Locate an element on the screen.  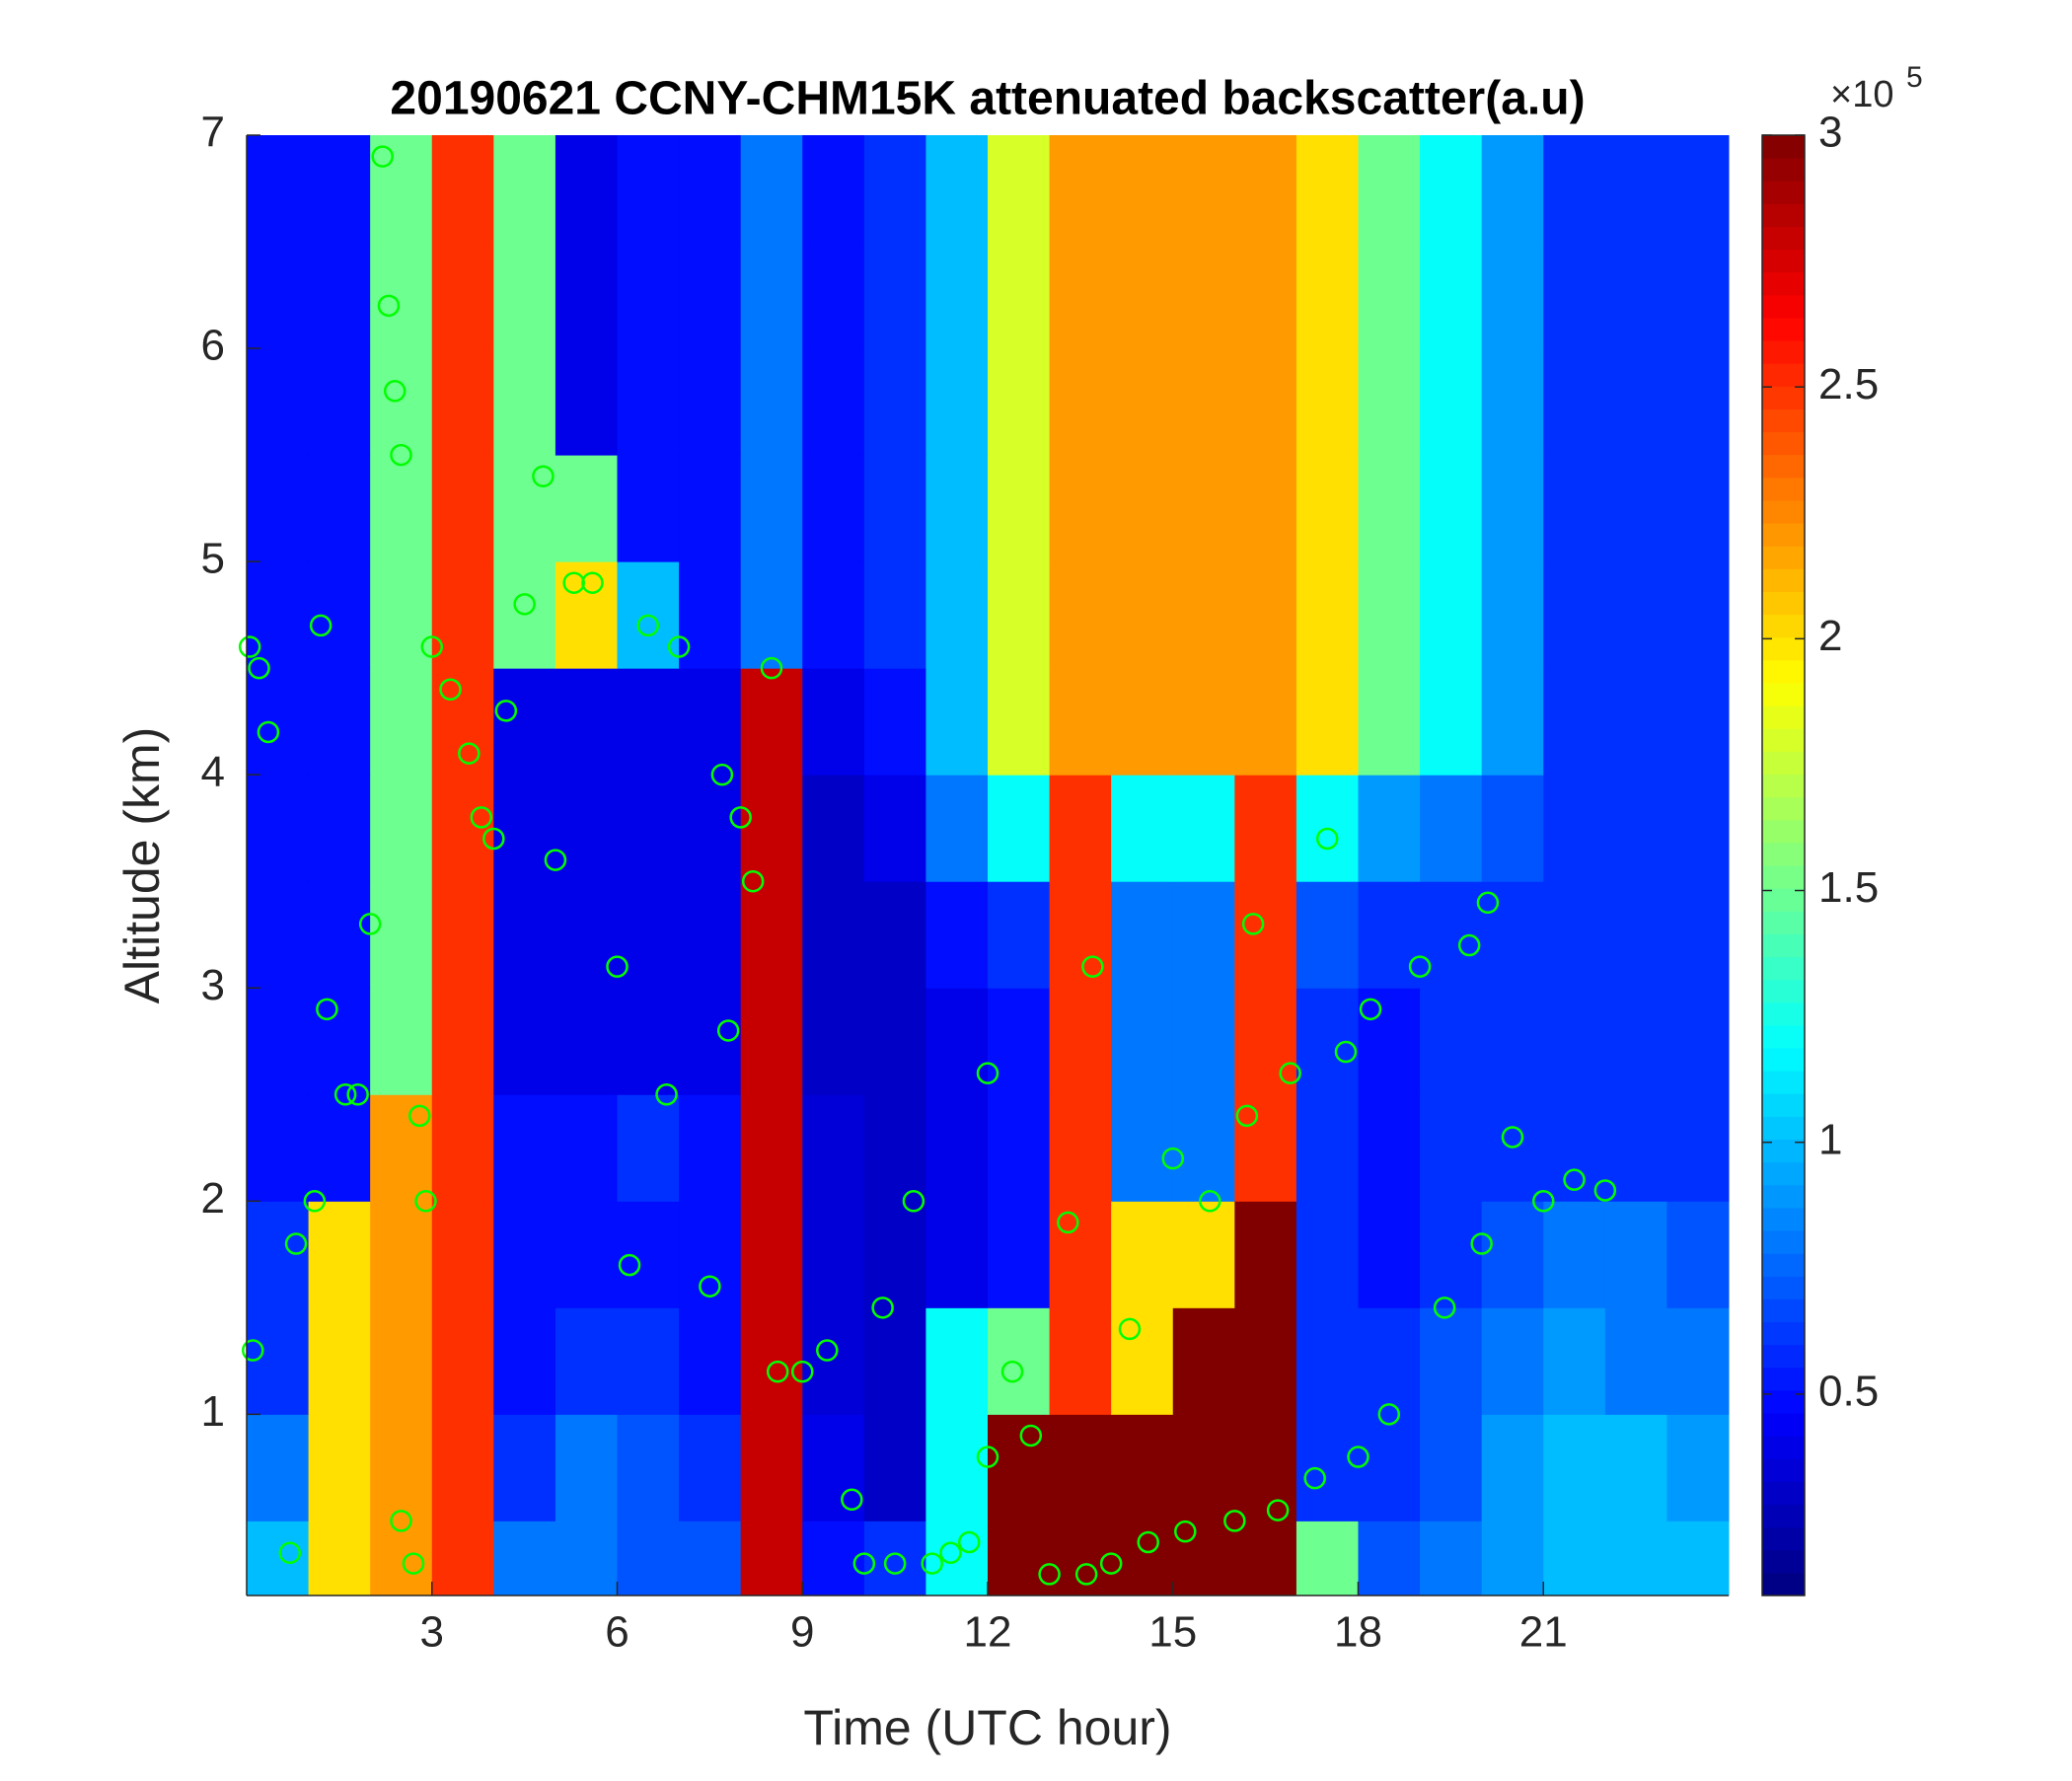
y-tick-label: 6 is located at coordinates (213, 346).